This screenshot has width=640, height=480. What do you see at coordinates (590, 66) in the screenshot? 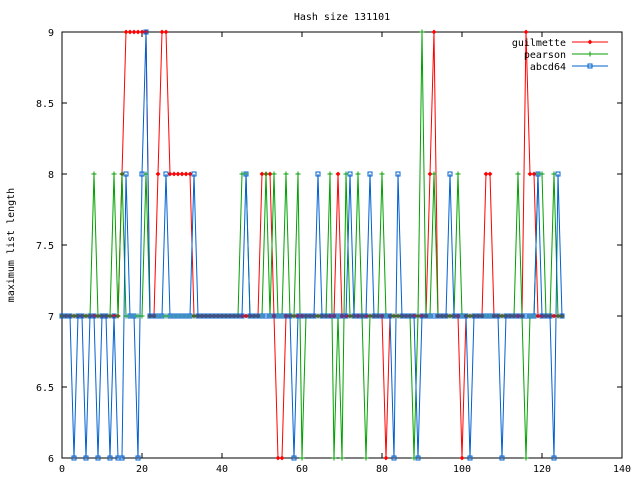
I see `legend-marker-abcd64` at bounding box center [590, 66].